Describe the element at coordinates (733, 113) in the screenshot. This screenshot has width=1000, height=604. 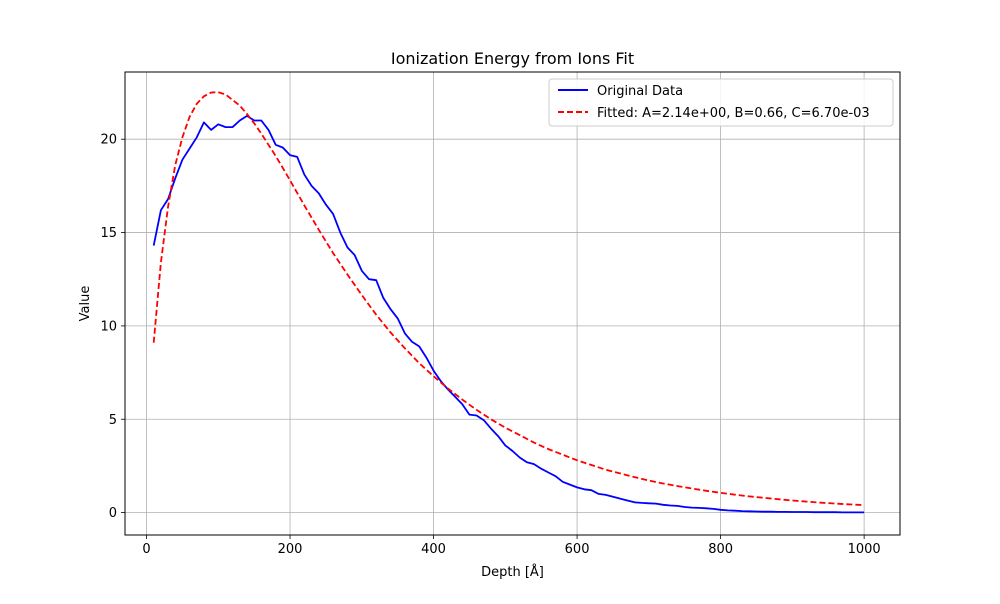
I see `legend-label-fitted: Fitted: A=2.14e+00, B=0.66, C=6.70e-03` at that location.